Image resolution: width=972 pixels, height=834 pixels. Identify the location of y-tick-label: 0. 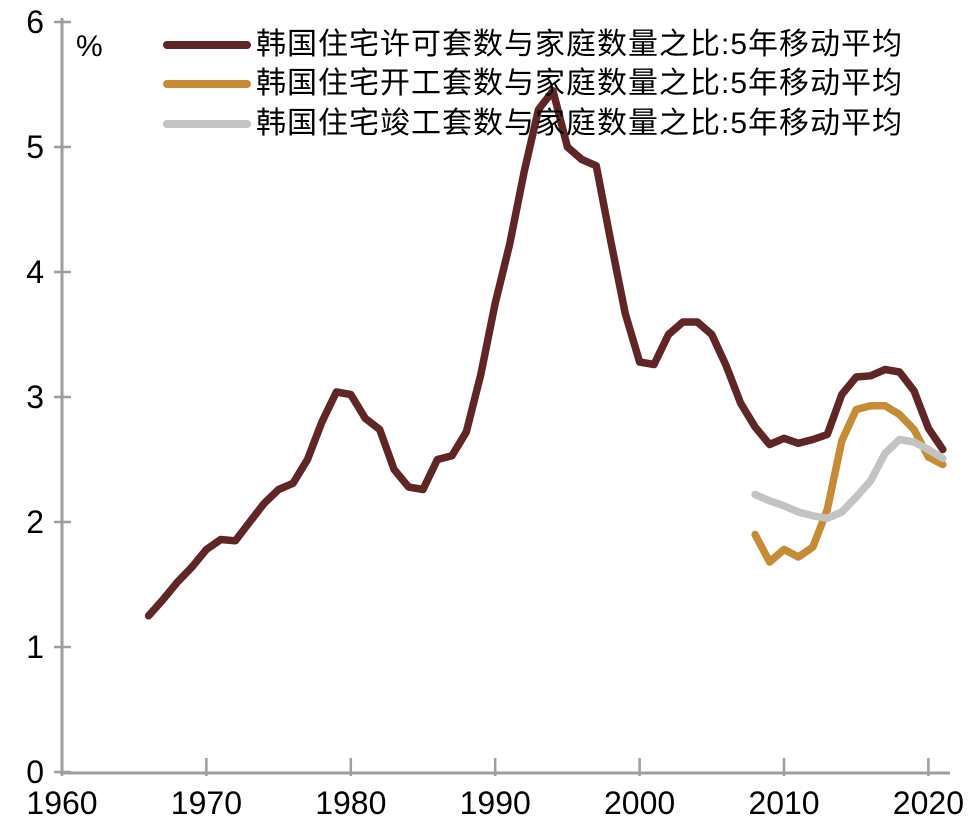
(35, 772).